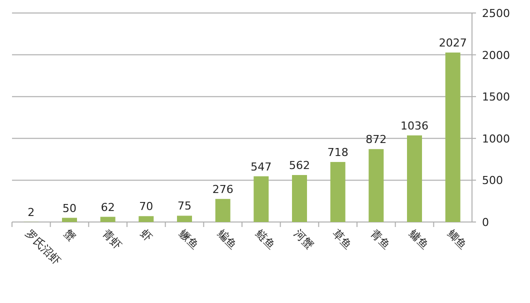 The width and height of the screenshot is (530, 303). I want to click on x-tick-label: 罗氏沼虾, so click(43, 247).